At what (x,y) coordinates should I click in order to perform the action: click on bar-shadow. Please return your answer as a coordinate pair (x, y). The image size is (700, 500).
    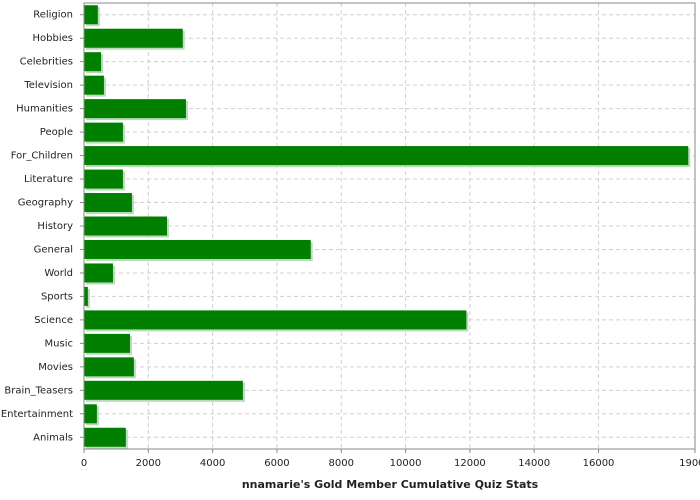
    Looking at the image, I should click on (88, 298).